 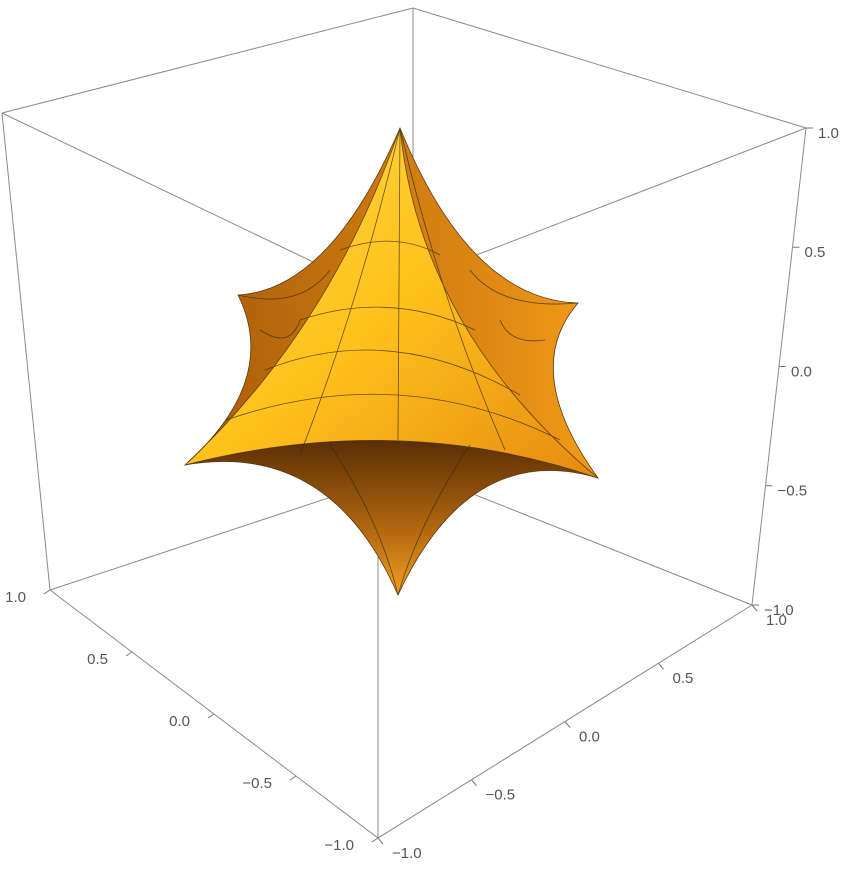 What do you see at coordinates (776, 620) in the screenshot?
I see `y-tick-label: 1.0` at bounding box center [776, 620].